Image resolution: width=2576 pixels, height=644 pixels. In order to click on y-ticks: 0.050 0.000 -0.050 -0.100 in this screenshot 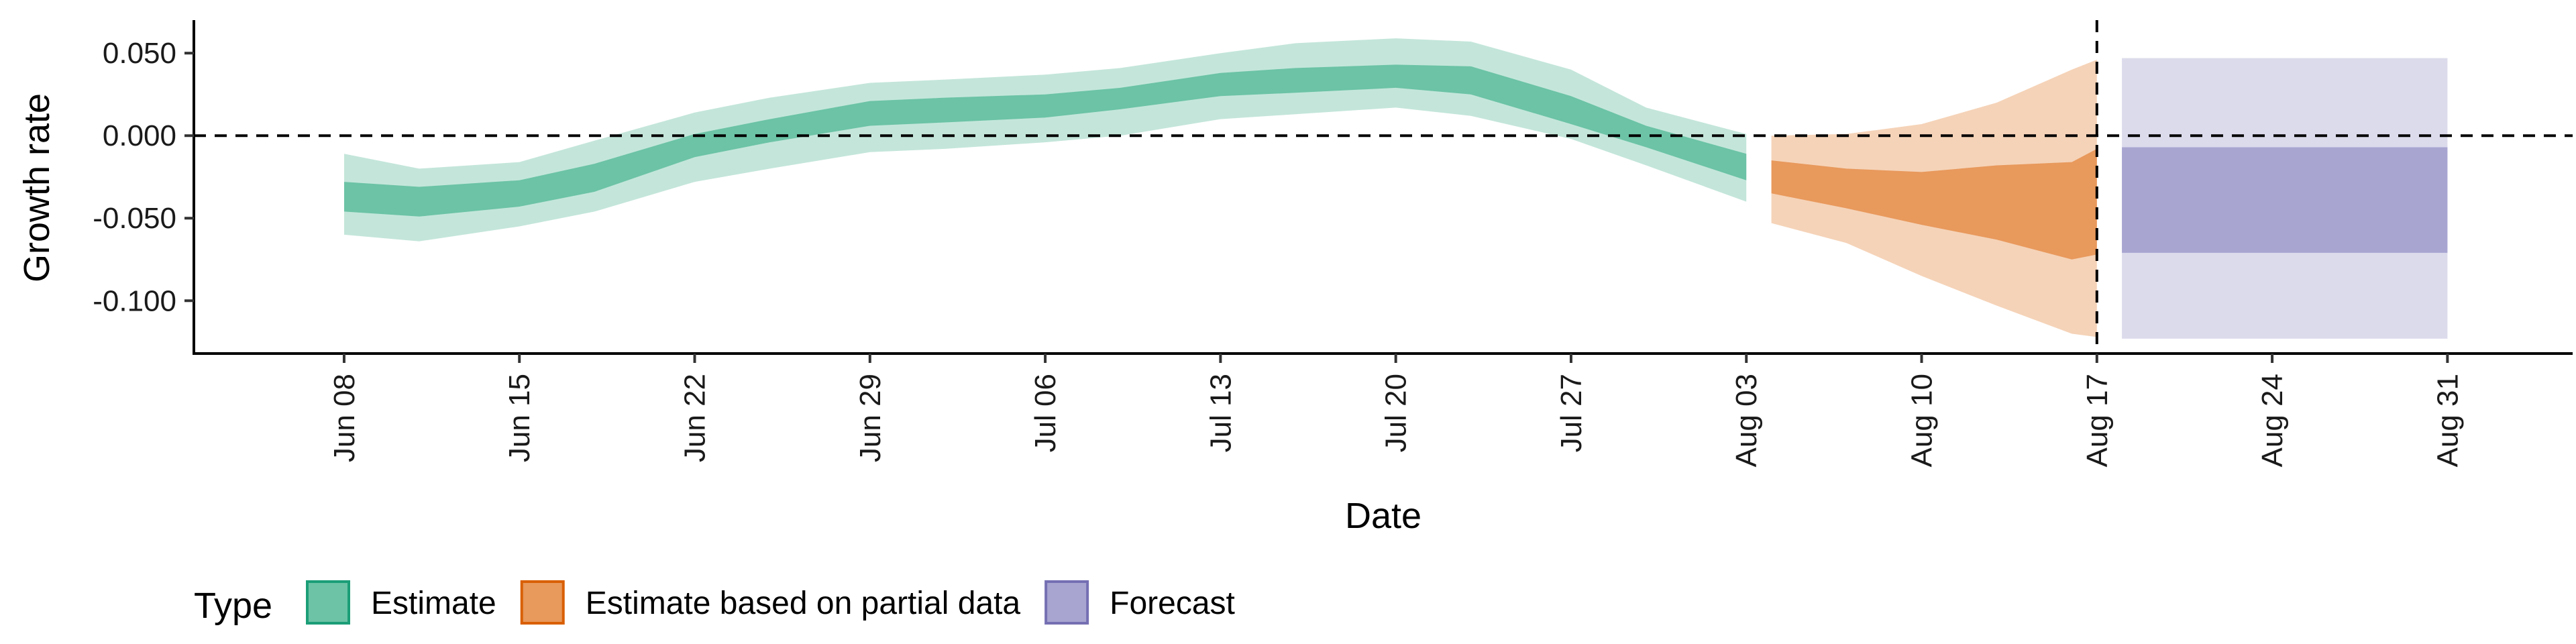, I will do `click(143, 177)`.